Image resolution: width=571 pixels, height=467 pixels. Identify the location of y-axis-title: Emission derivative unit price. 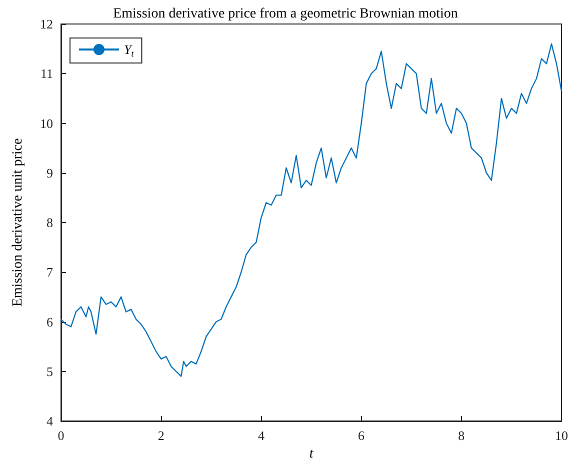
(18, 222).